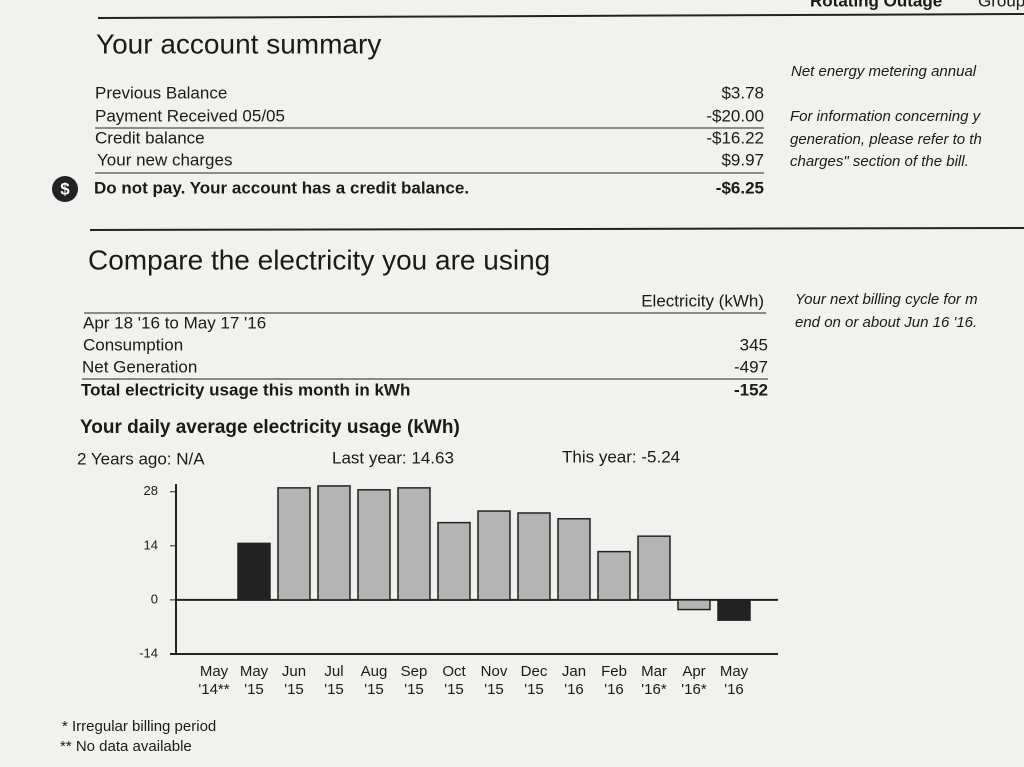 The image size is (1024, 767). What do you see at coordinates (393, 457) in the screenshot?
I see `comparison: Last year: 14.63` at bounding box center [393, 457].